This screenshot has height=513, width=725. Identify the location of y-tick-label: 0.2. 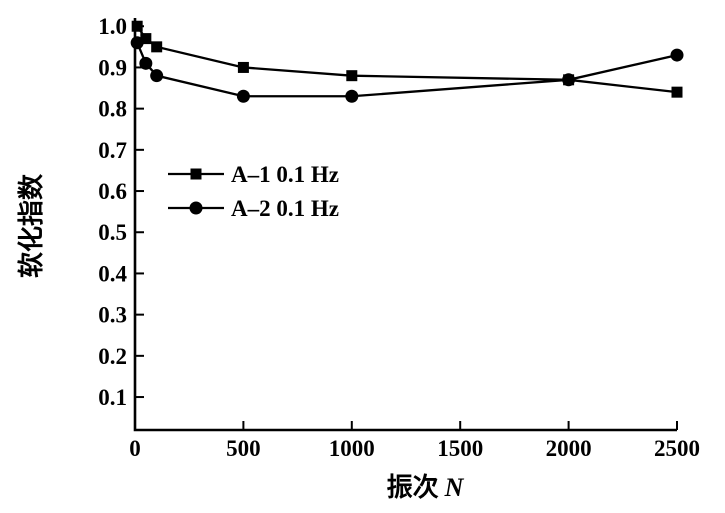
(112, 356).